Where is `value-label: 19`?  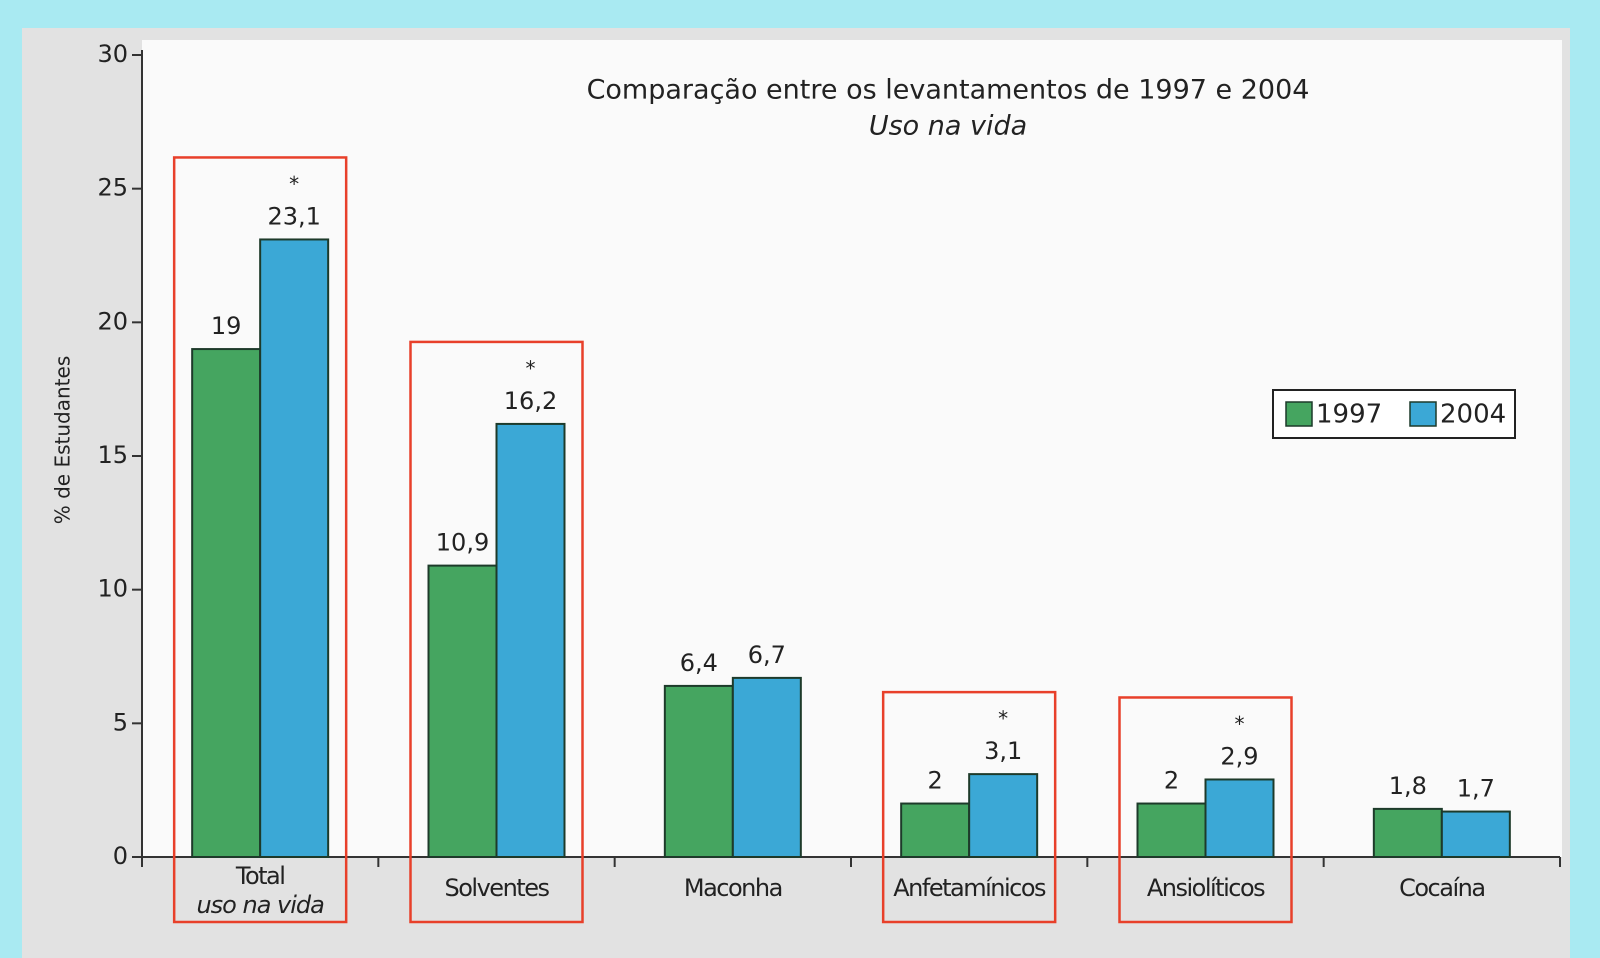
value-label: 19 is located at coordinates (226, 326).